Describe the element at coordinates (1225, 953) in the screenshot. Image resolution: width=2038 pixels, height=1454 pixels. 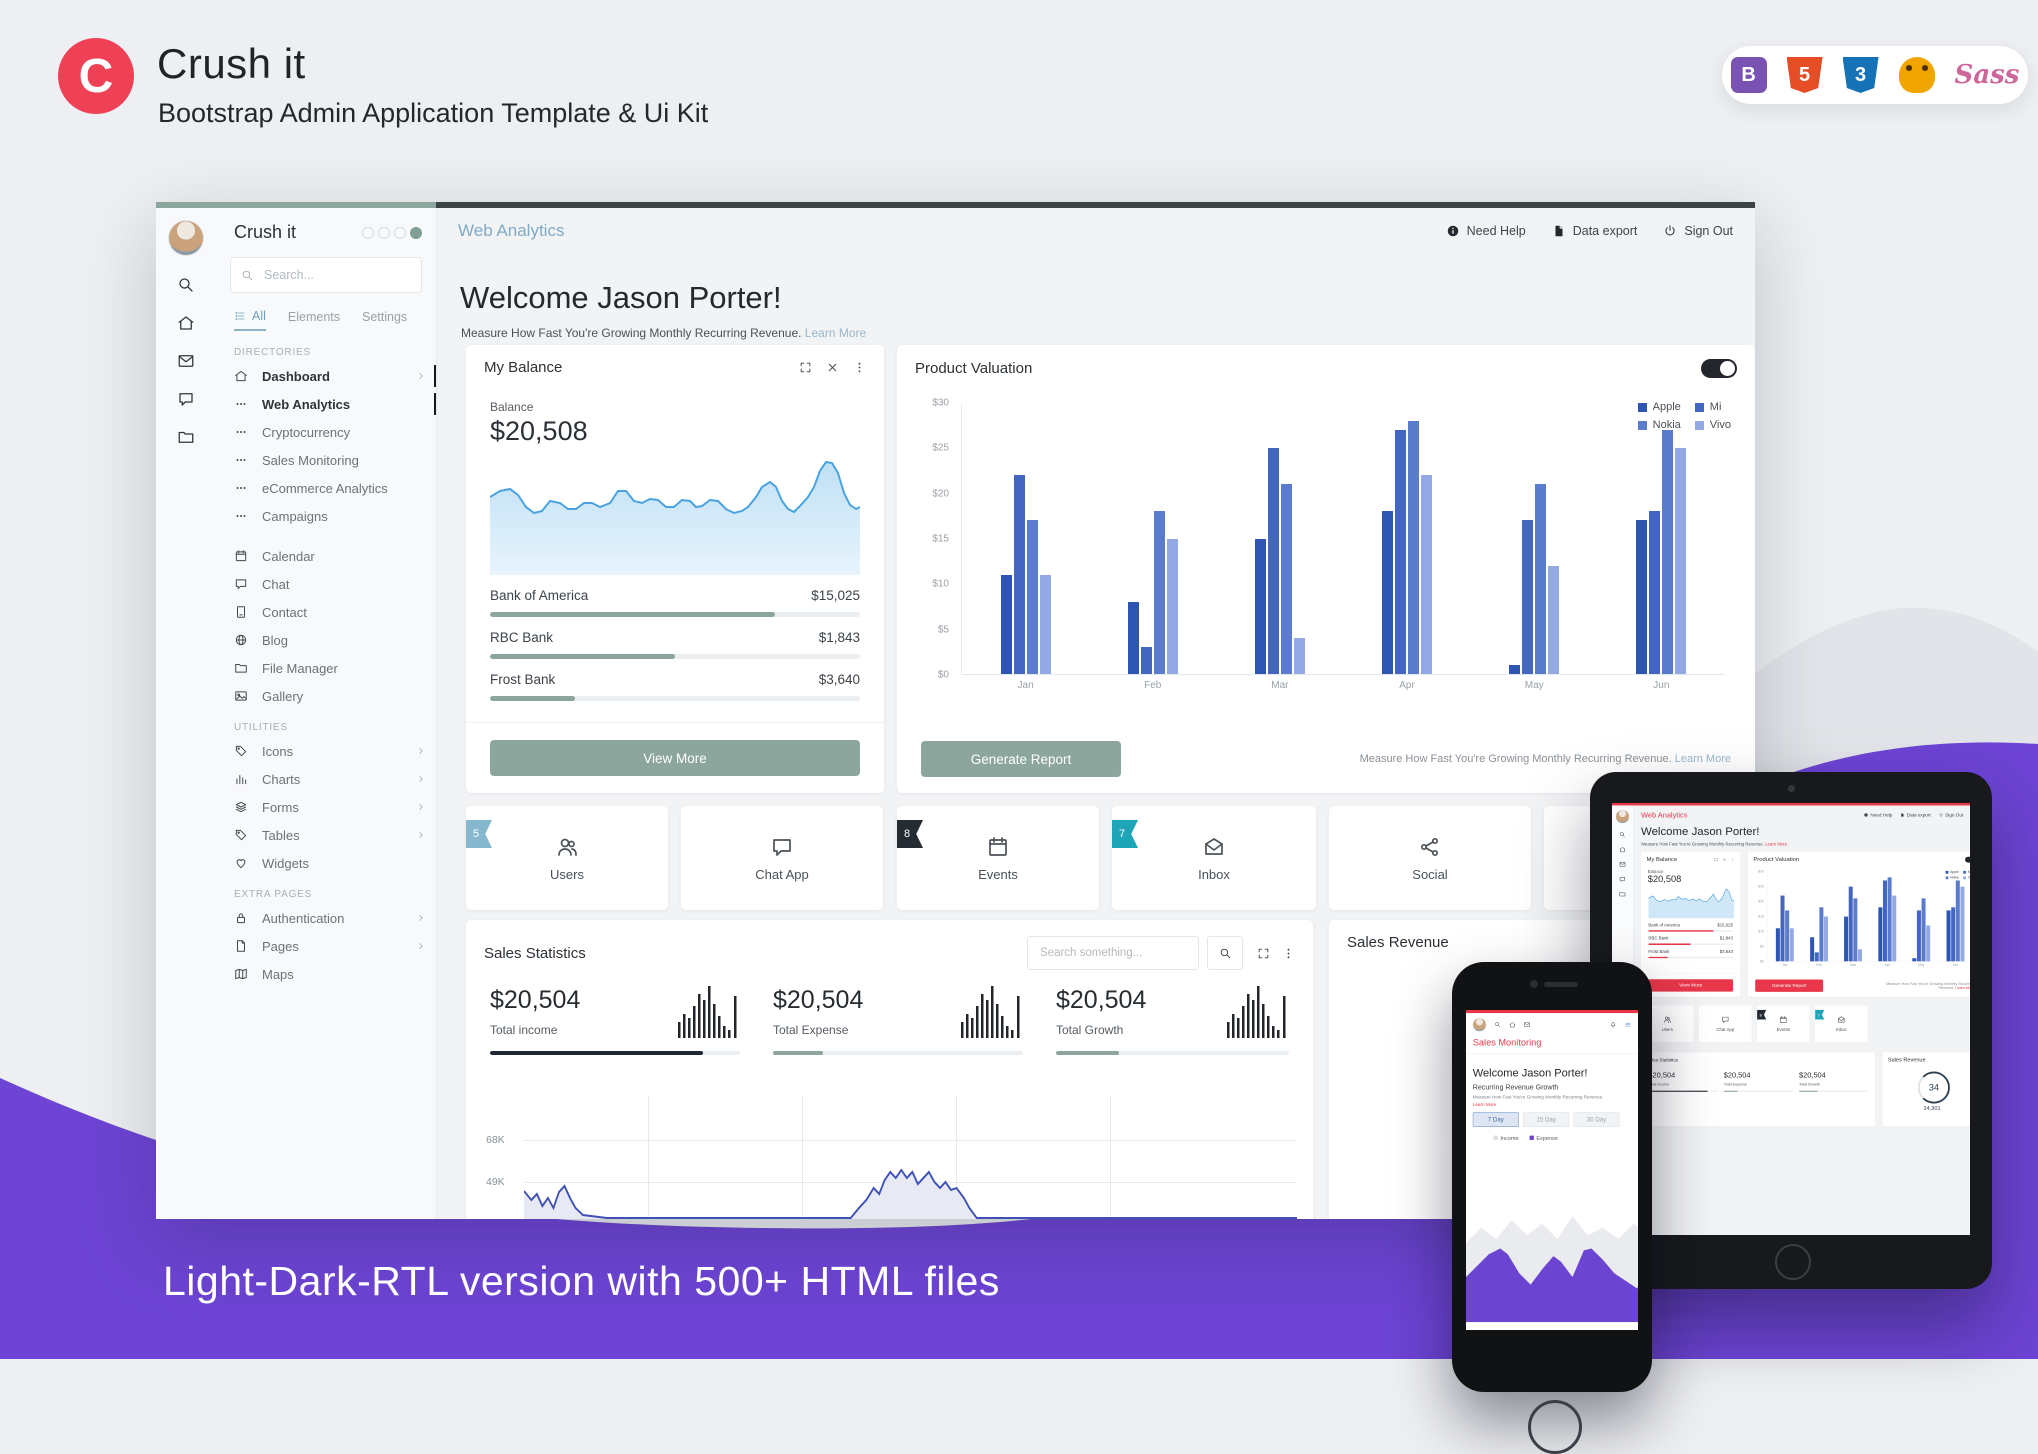
I see `search-button` at that location.